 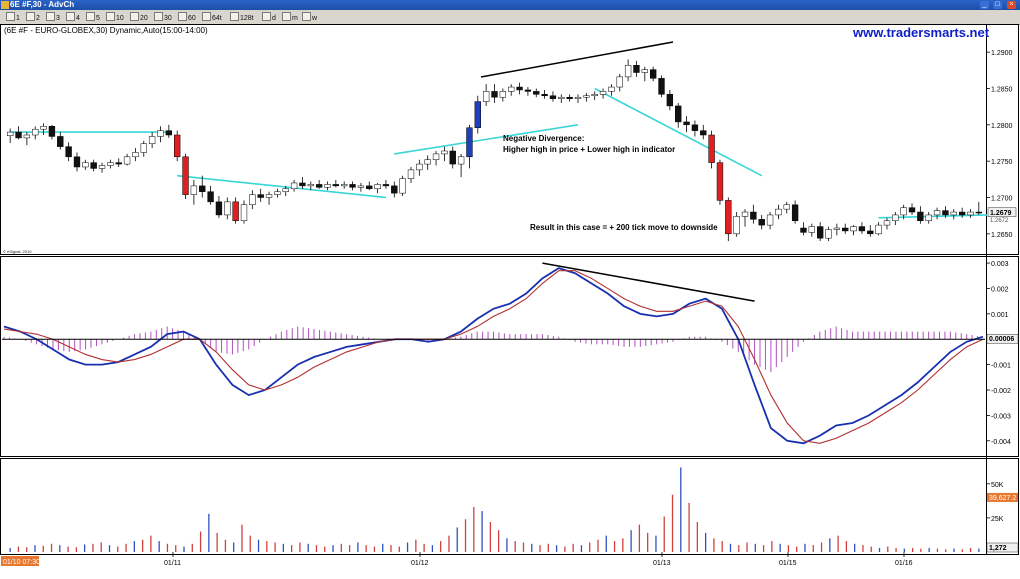 I want to click on interval-button-3: 3, so click(x=53, y=17).